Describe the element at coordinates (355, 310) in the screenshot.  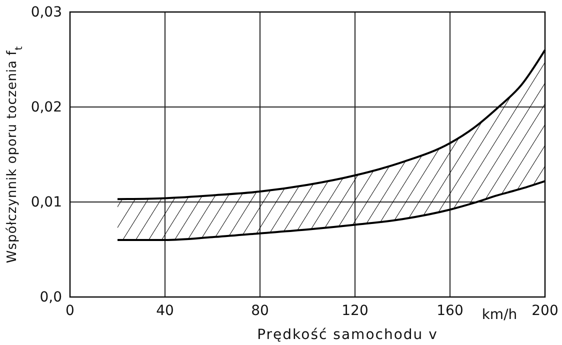
I see `x-tick-label: 120` at that location.